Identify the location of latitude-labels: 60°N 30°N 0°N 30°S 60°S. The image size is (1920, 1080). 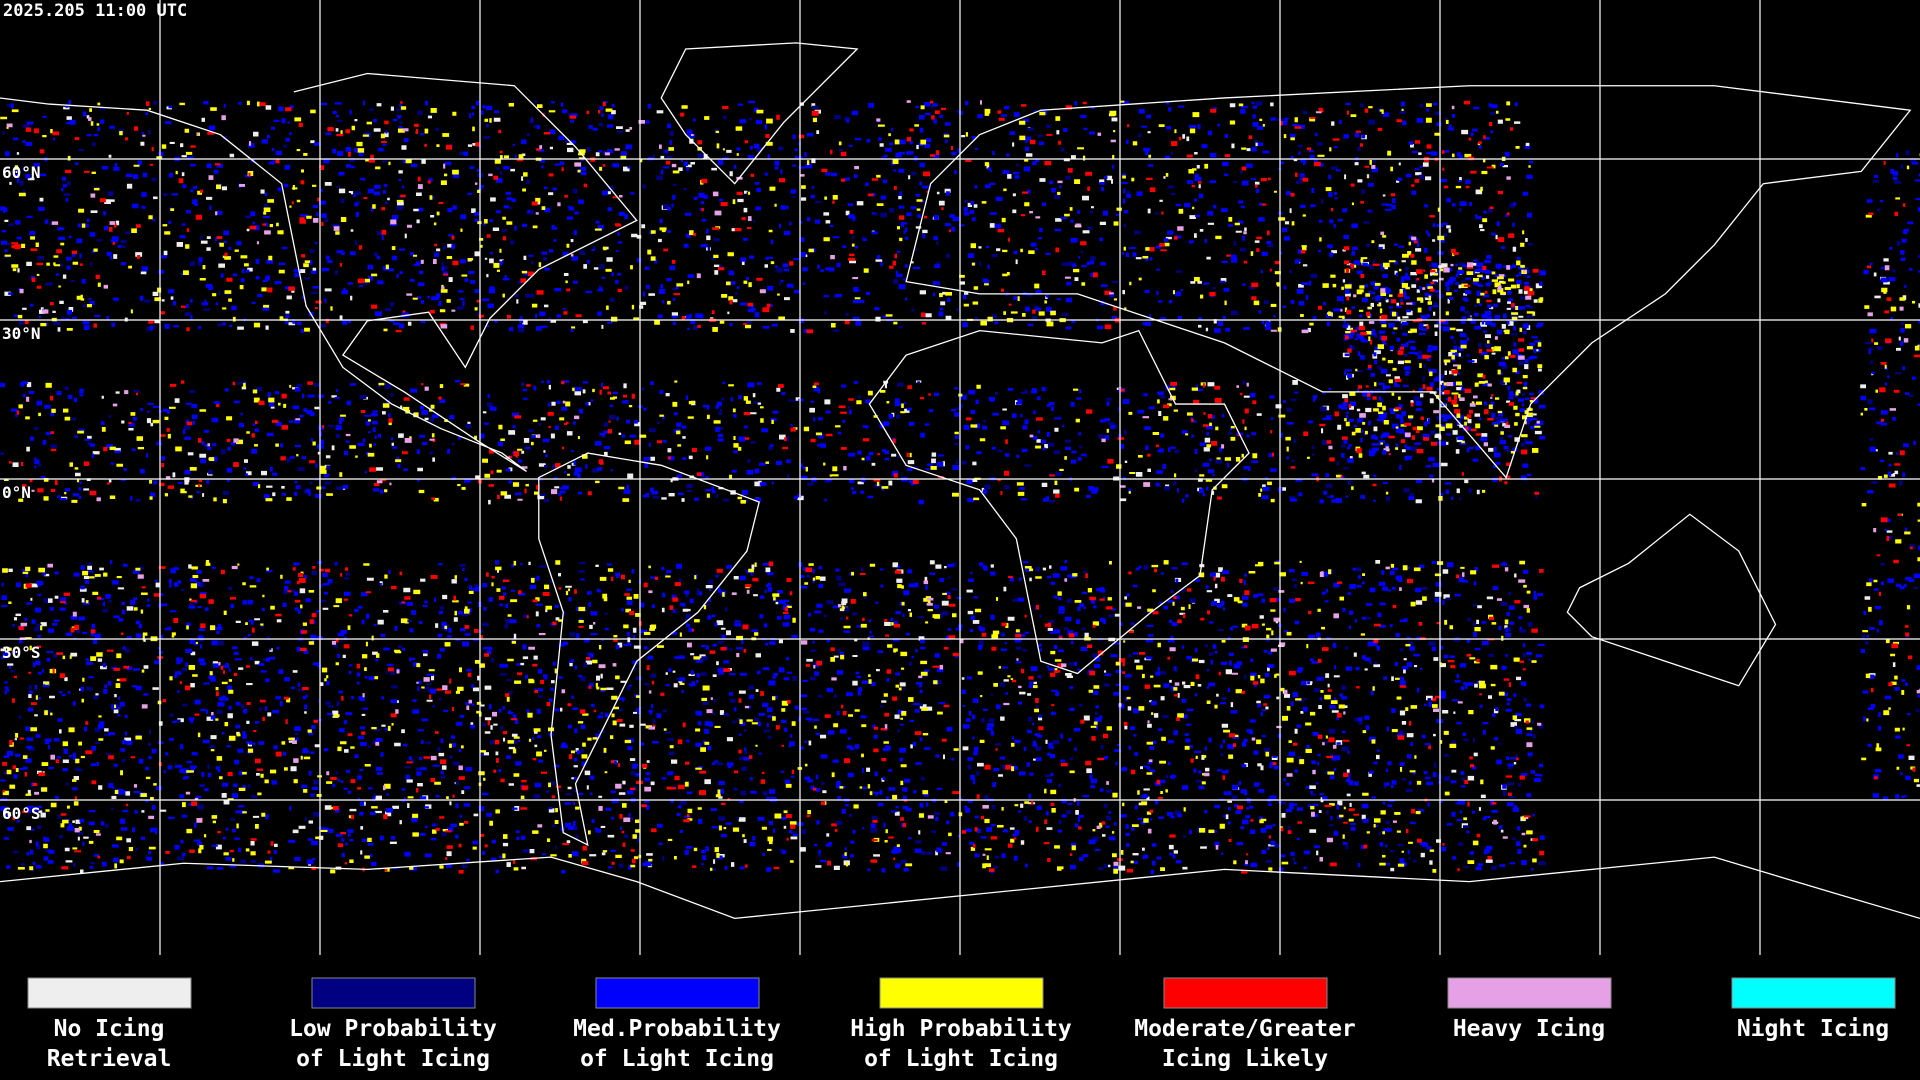
(21, 493).